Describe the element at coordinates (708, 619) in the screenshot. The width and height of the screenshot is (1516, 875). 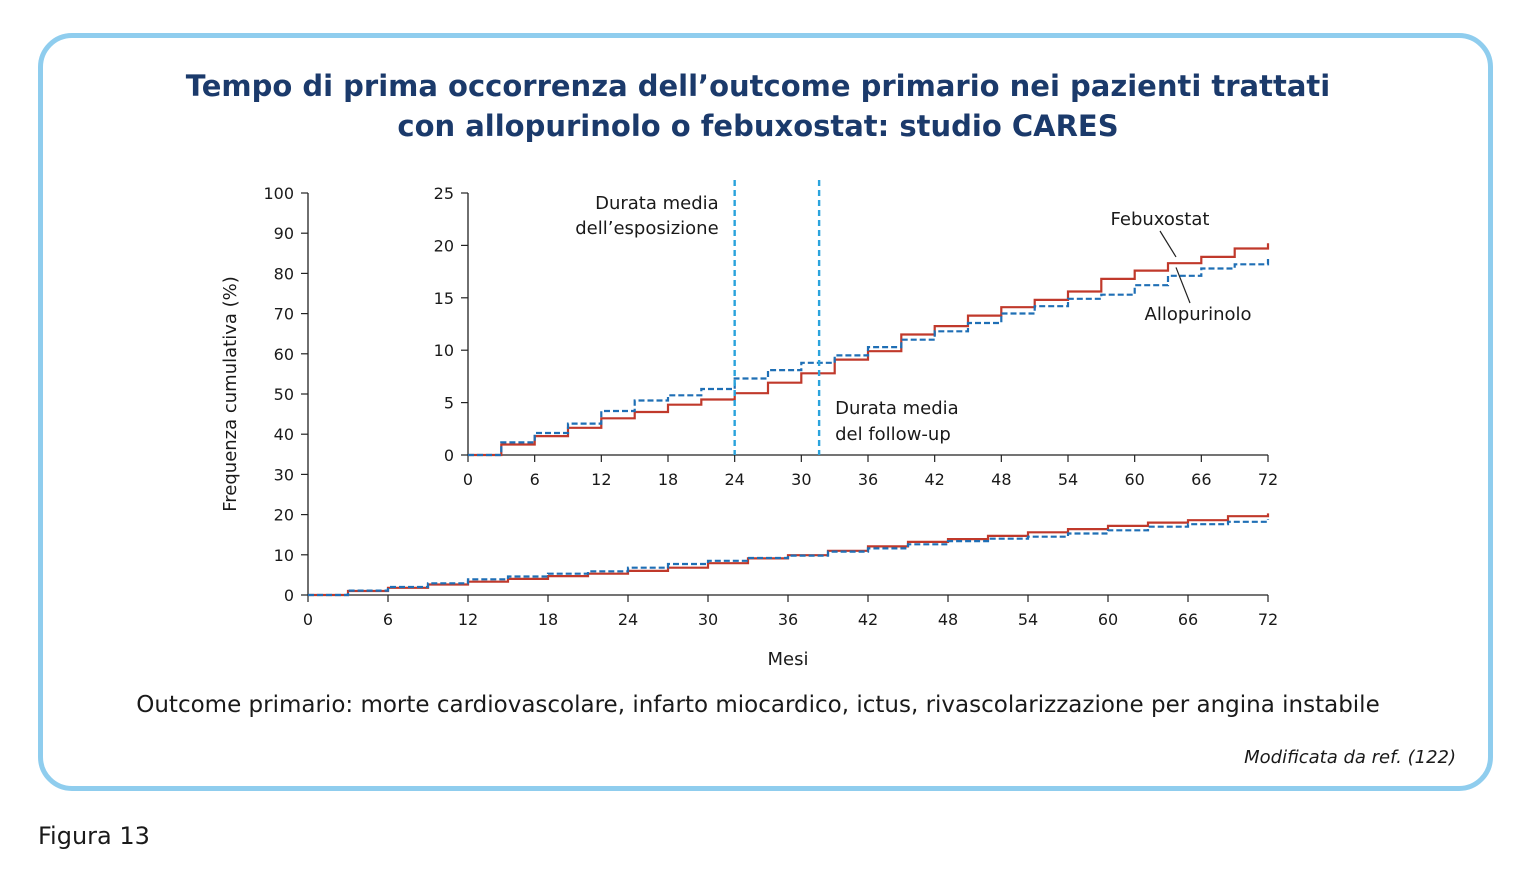
I see `main-x-tick-label: 30` at that location.